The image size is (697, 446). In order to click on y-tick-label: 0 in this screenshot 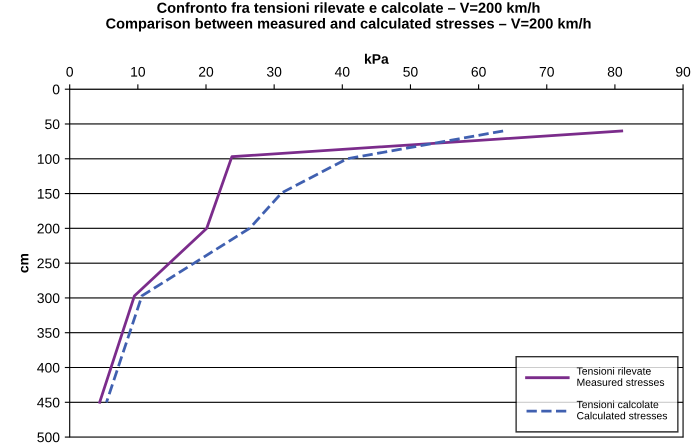, I will do `click(56, 89)`.